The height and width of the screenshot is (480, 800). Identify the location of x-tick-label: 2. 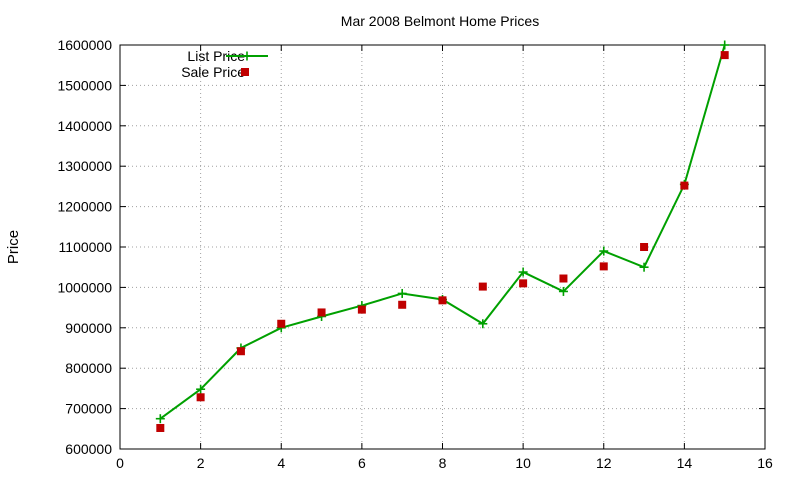
(201, 463).